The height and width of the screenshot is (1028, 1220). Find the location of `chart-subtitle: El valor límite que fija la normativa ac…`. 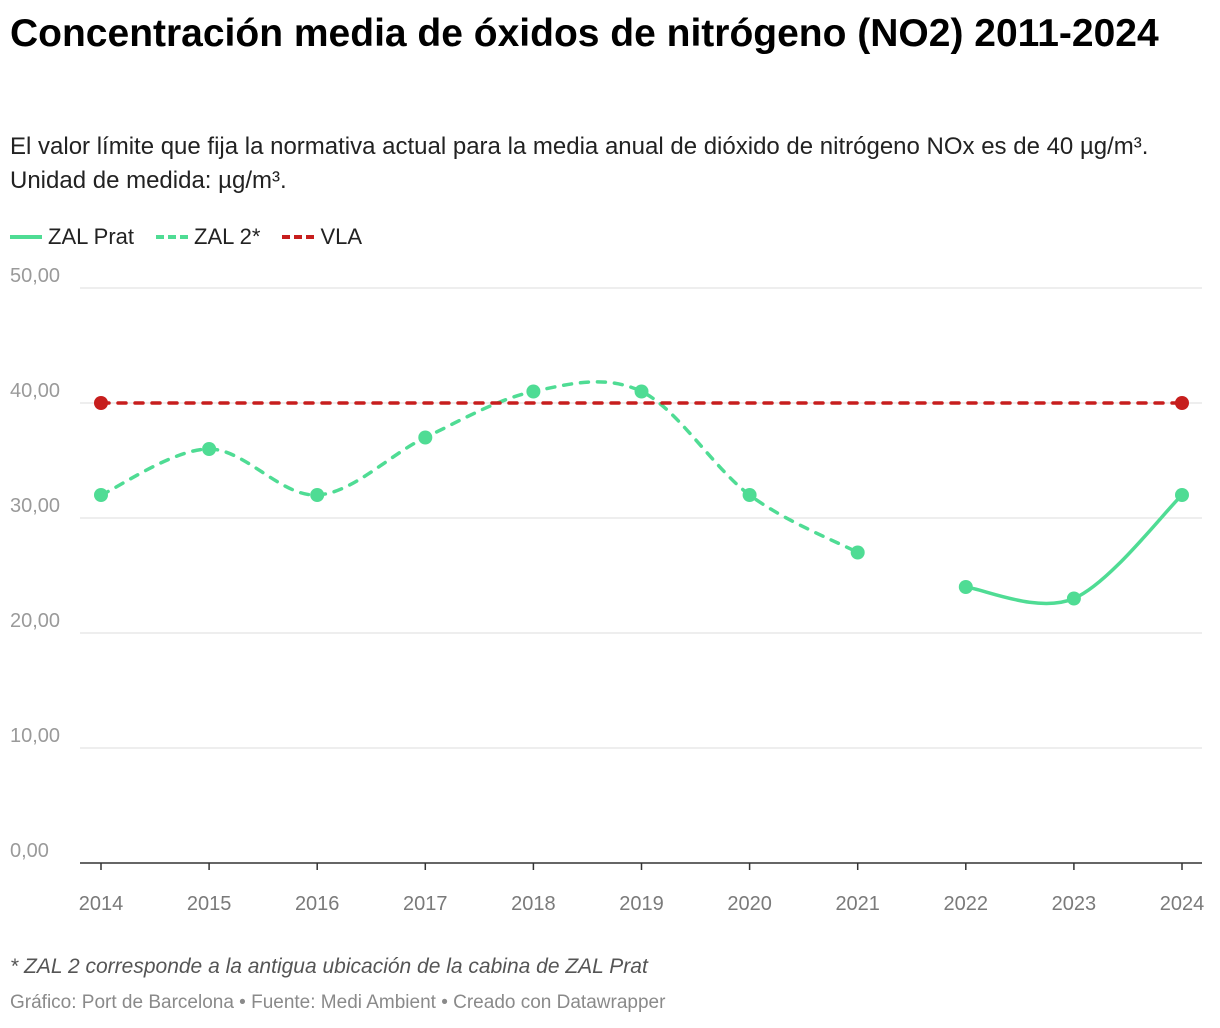

chart-subtitle: El valor límite que fija la normativa ac… is located at coordinates (579, 163).